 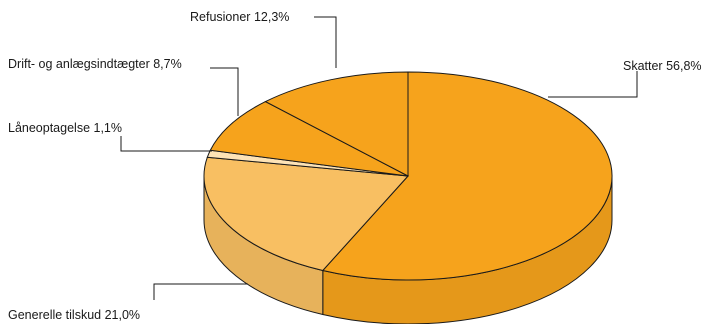 I want to click on label-laaneoptagelse: Låneoptagelse 1,1%, so click(x=65, y=128).